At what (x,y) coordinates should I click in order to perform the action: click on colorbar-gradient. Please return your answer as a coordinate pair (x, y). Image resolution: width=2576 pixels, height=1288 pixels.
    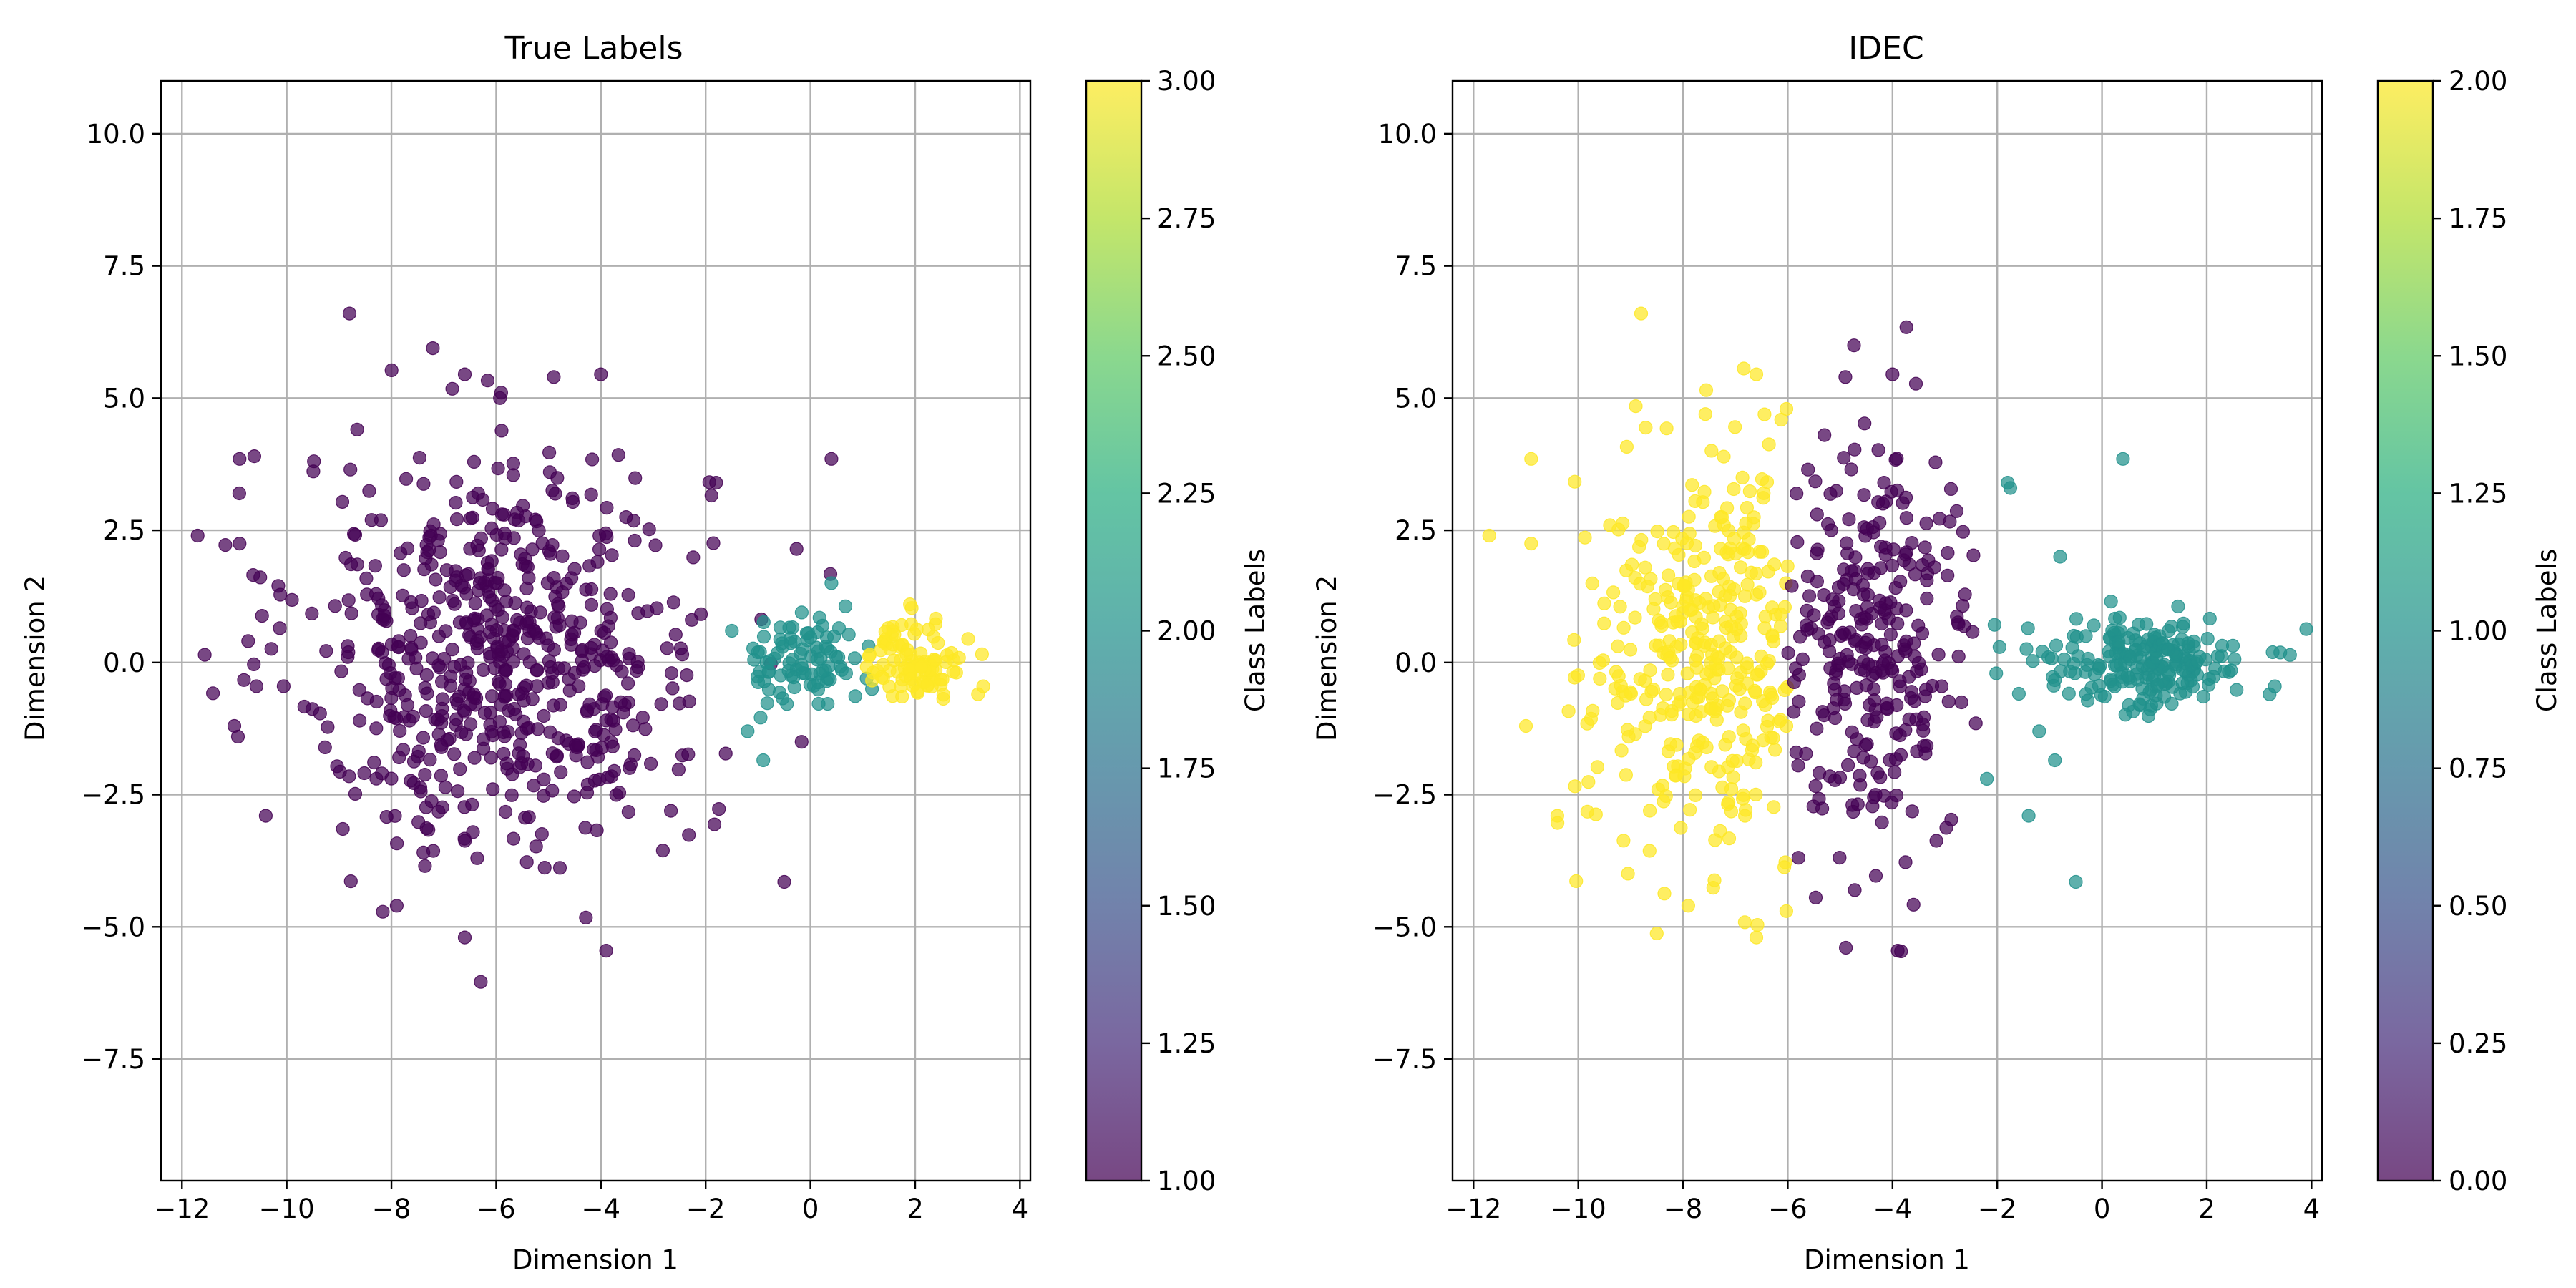
    Looking at the image, I should click on (2405, 631).